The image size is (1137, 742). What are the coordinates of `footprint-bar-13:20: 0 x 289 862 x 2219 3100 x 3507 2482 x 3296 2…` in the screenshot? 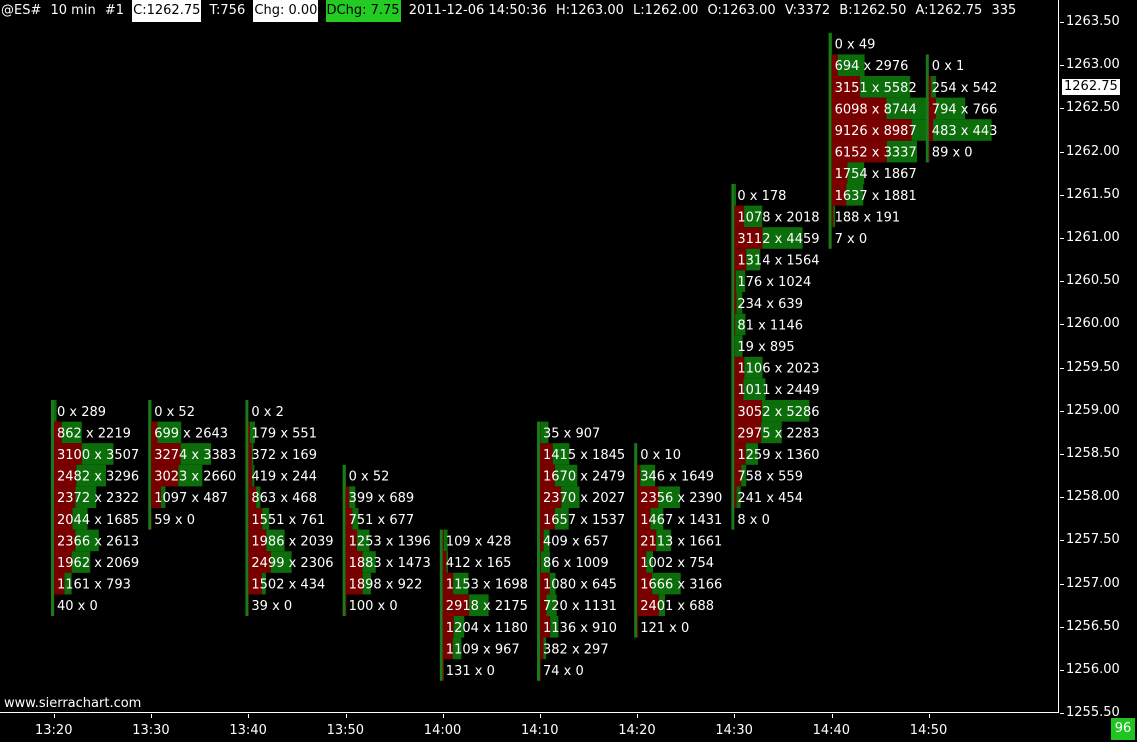 It's located at (95, 508).